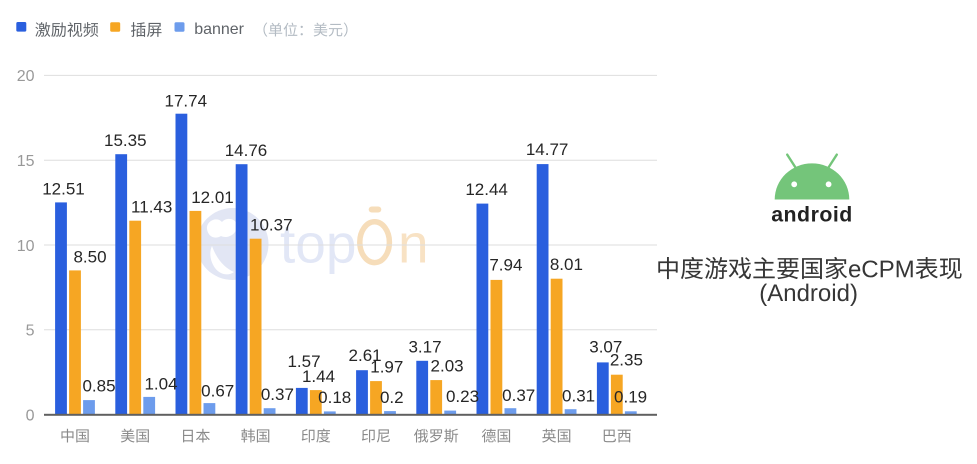 Image resolution: width=977 pixels, height=464 pixels. Describe the element at coordinates (271, 225) in the screenshot. I see `svg-text: 10.37` at that location.